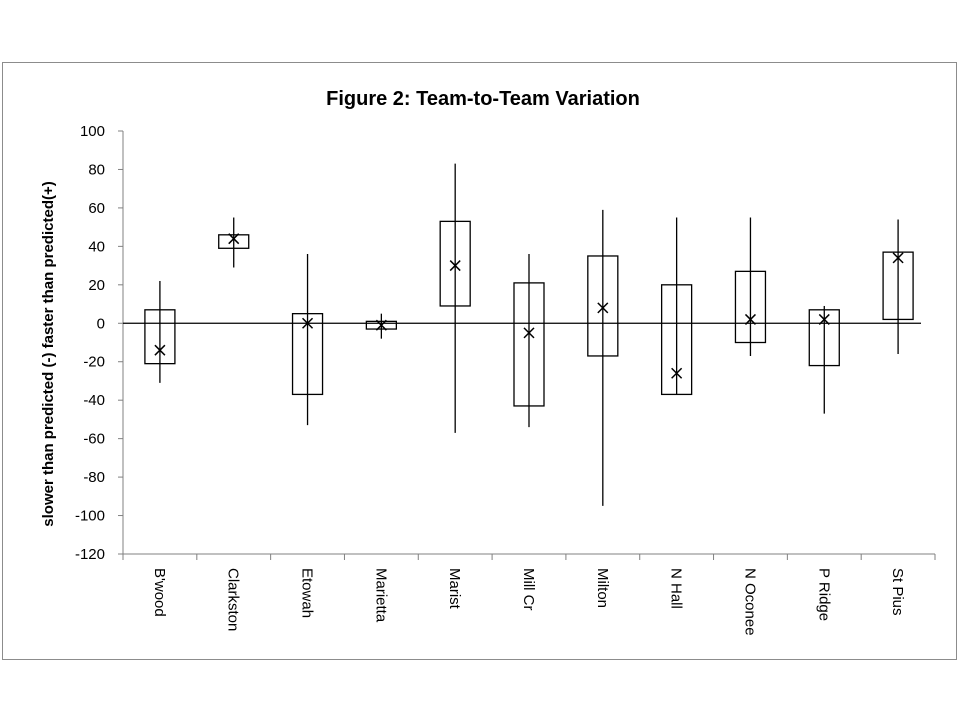 The height and width of the screenshot is (720, 960). Describe the element at coordinates (101, 323) in the screenshot. I see `y-tick-label: 0` at that location.